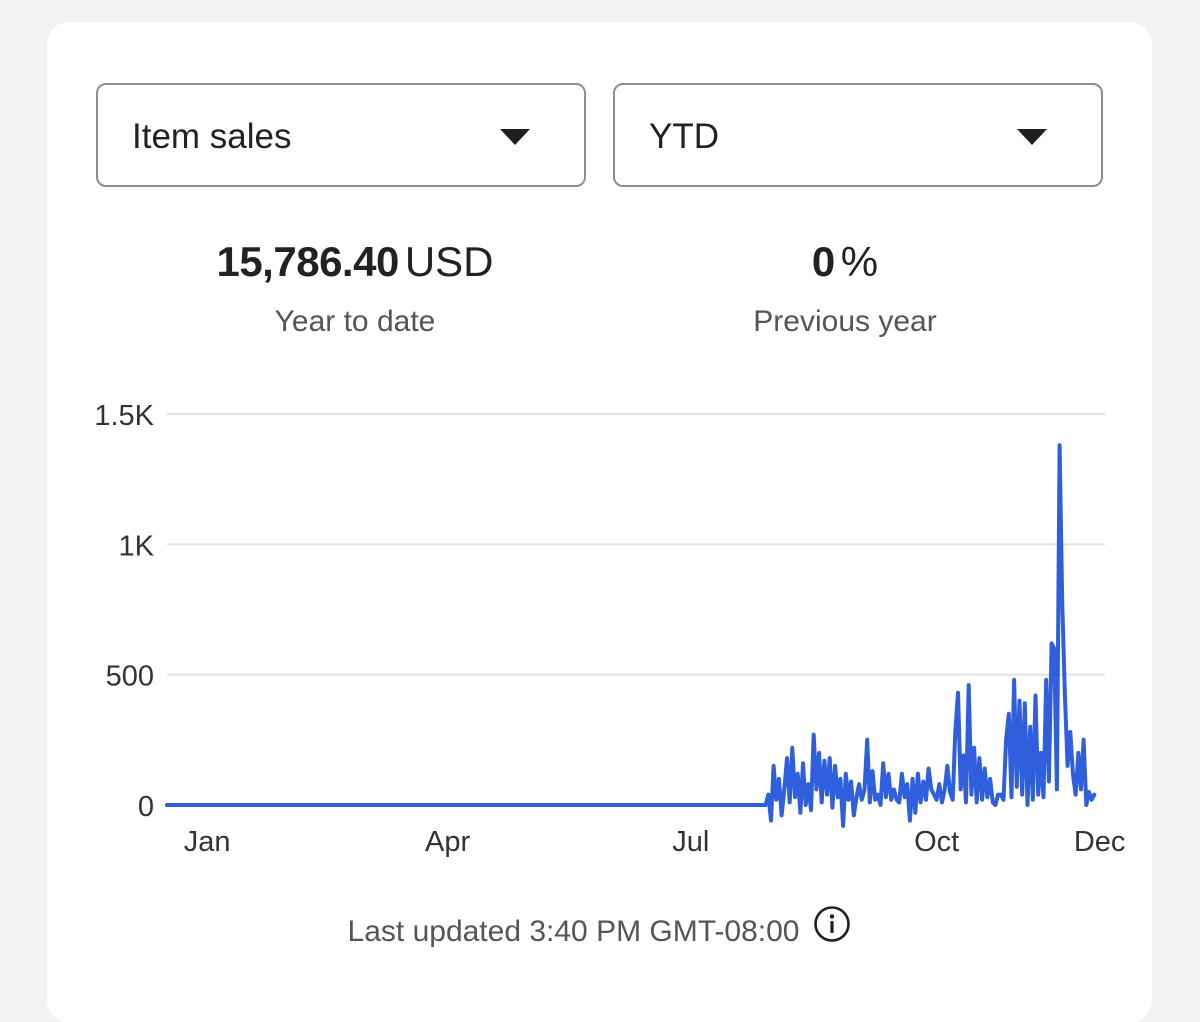 This screenshot has height=1022, width=1200. I want to click on y-tick-label: 1K, so click(137, 546).